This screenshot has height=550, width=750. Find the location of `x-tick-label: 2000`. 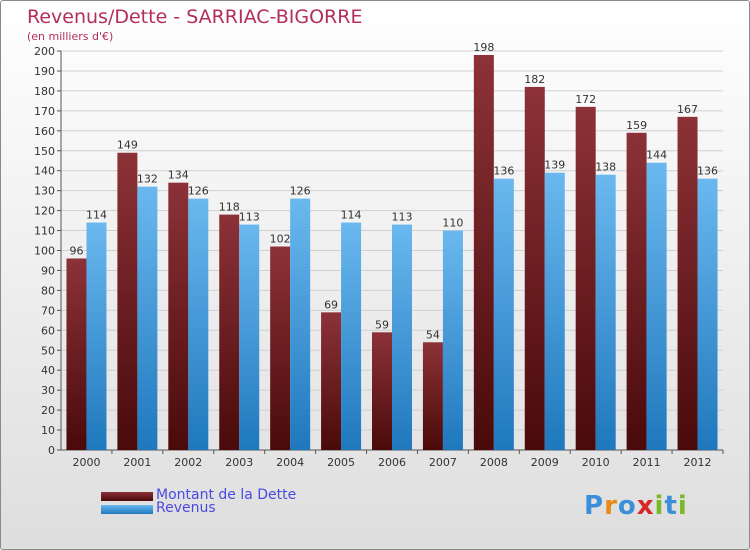

x-tick-label: 2000 is located at coordinates (86, 462).